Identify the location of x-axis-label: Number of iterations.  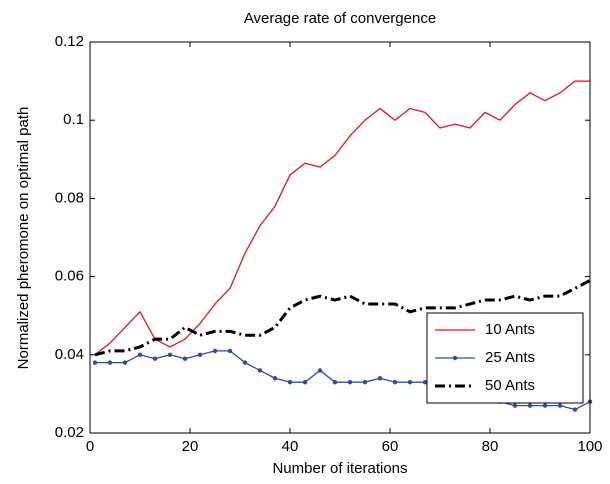
(339, 468).